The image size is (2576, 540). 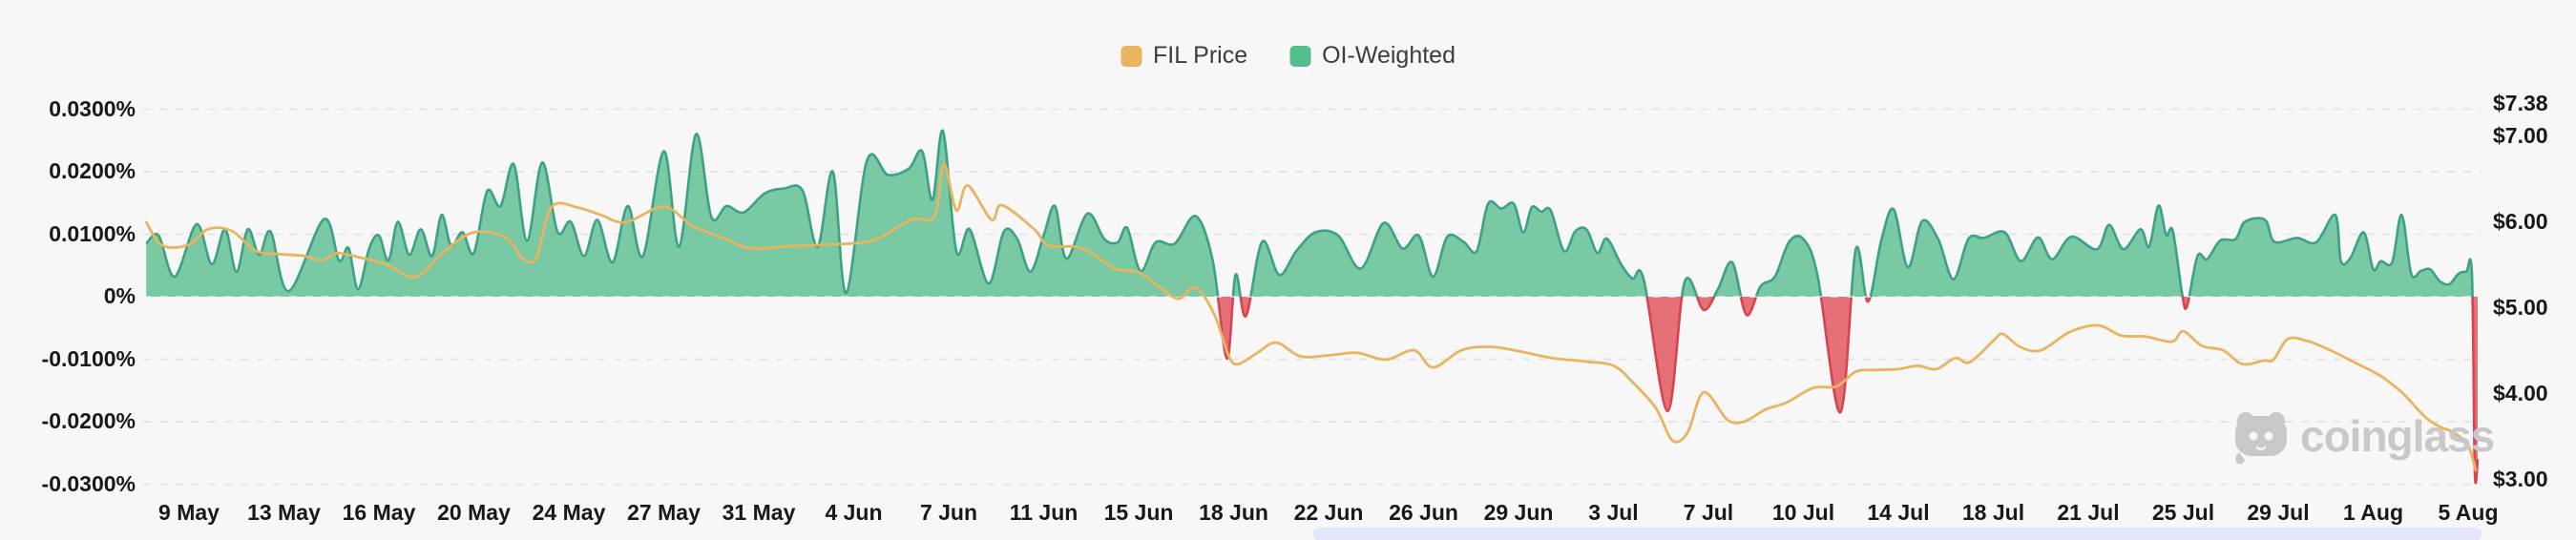 I want to click on x-axis-tick-label: 1 Aug, so click(x=2373, y=512).